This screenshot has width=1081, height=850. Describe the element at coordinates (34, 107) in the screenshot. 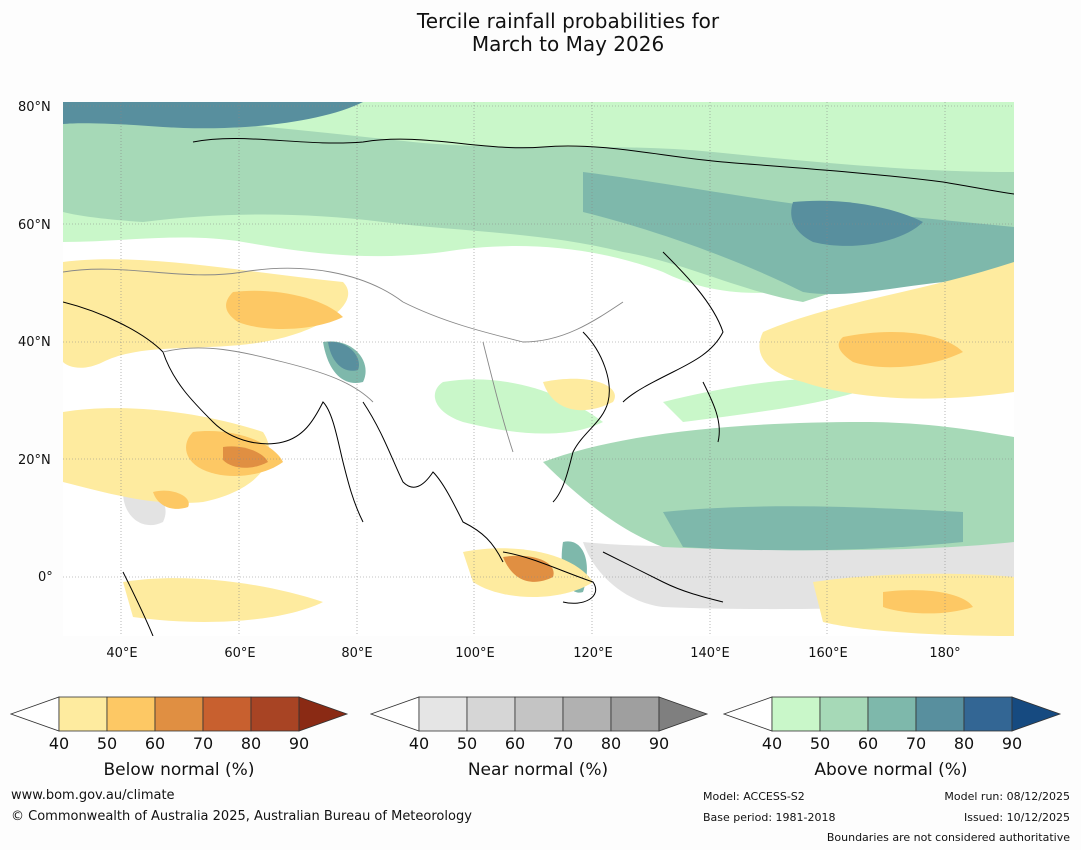

I see `lat-label-80n: 80°N` at that location.